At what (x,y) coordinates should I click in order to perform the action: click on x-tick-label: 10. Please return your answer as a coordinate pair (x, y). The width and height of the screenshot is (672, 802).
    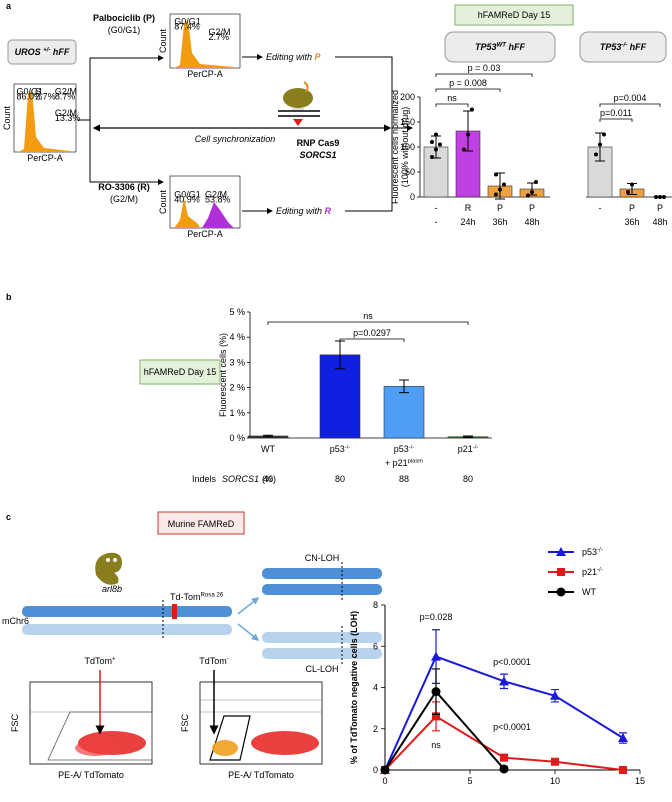
    Looking at the image, I should click on (555, 781).